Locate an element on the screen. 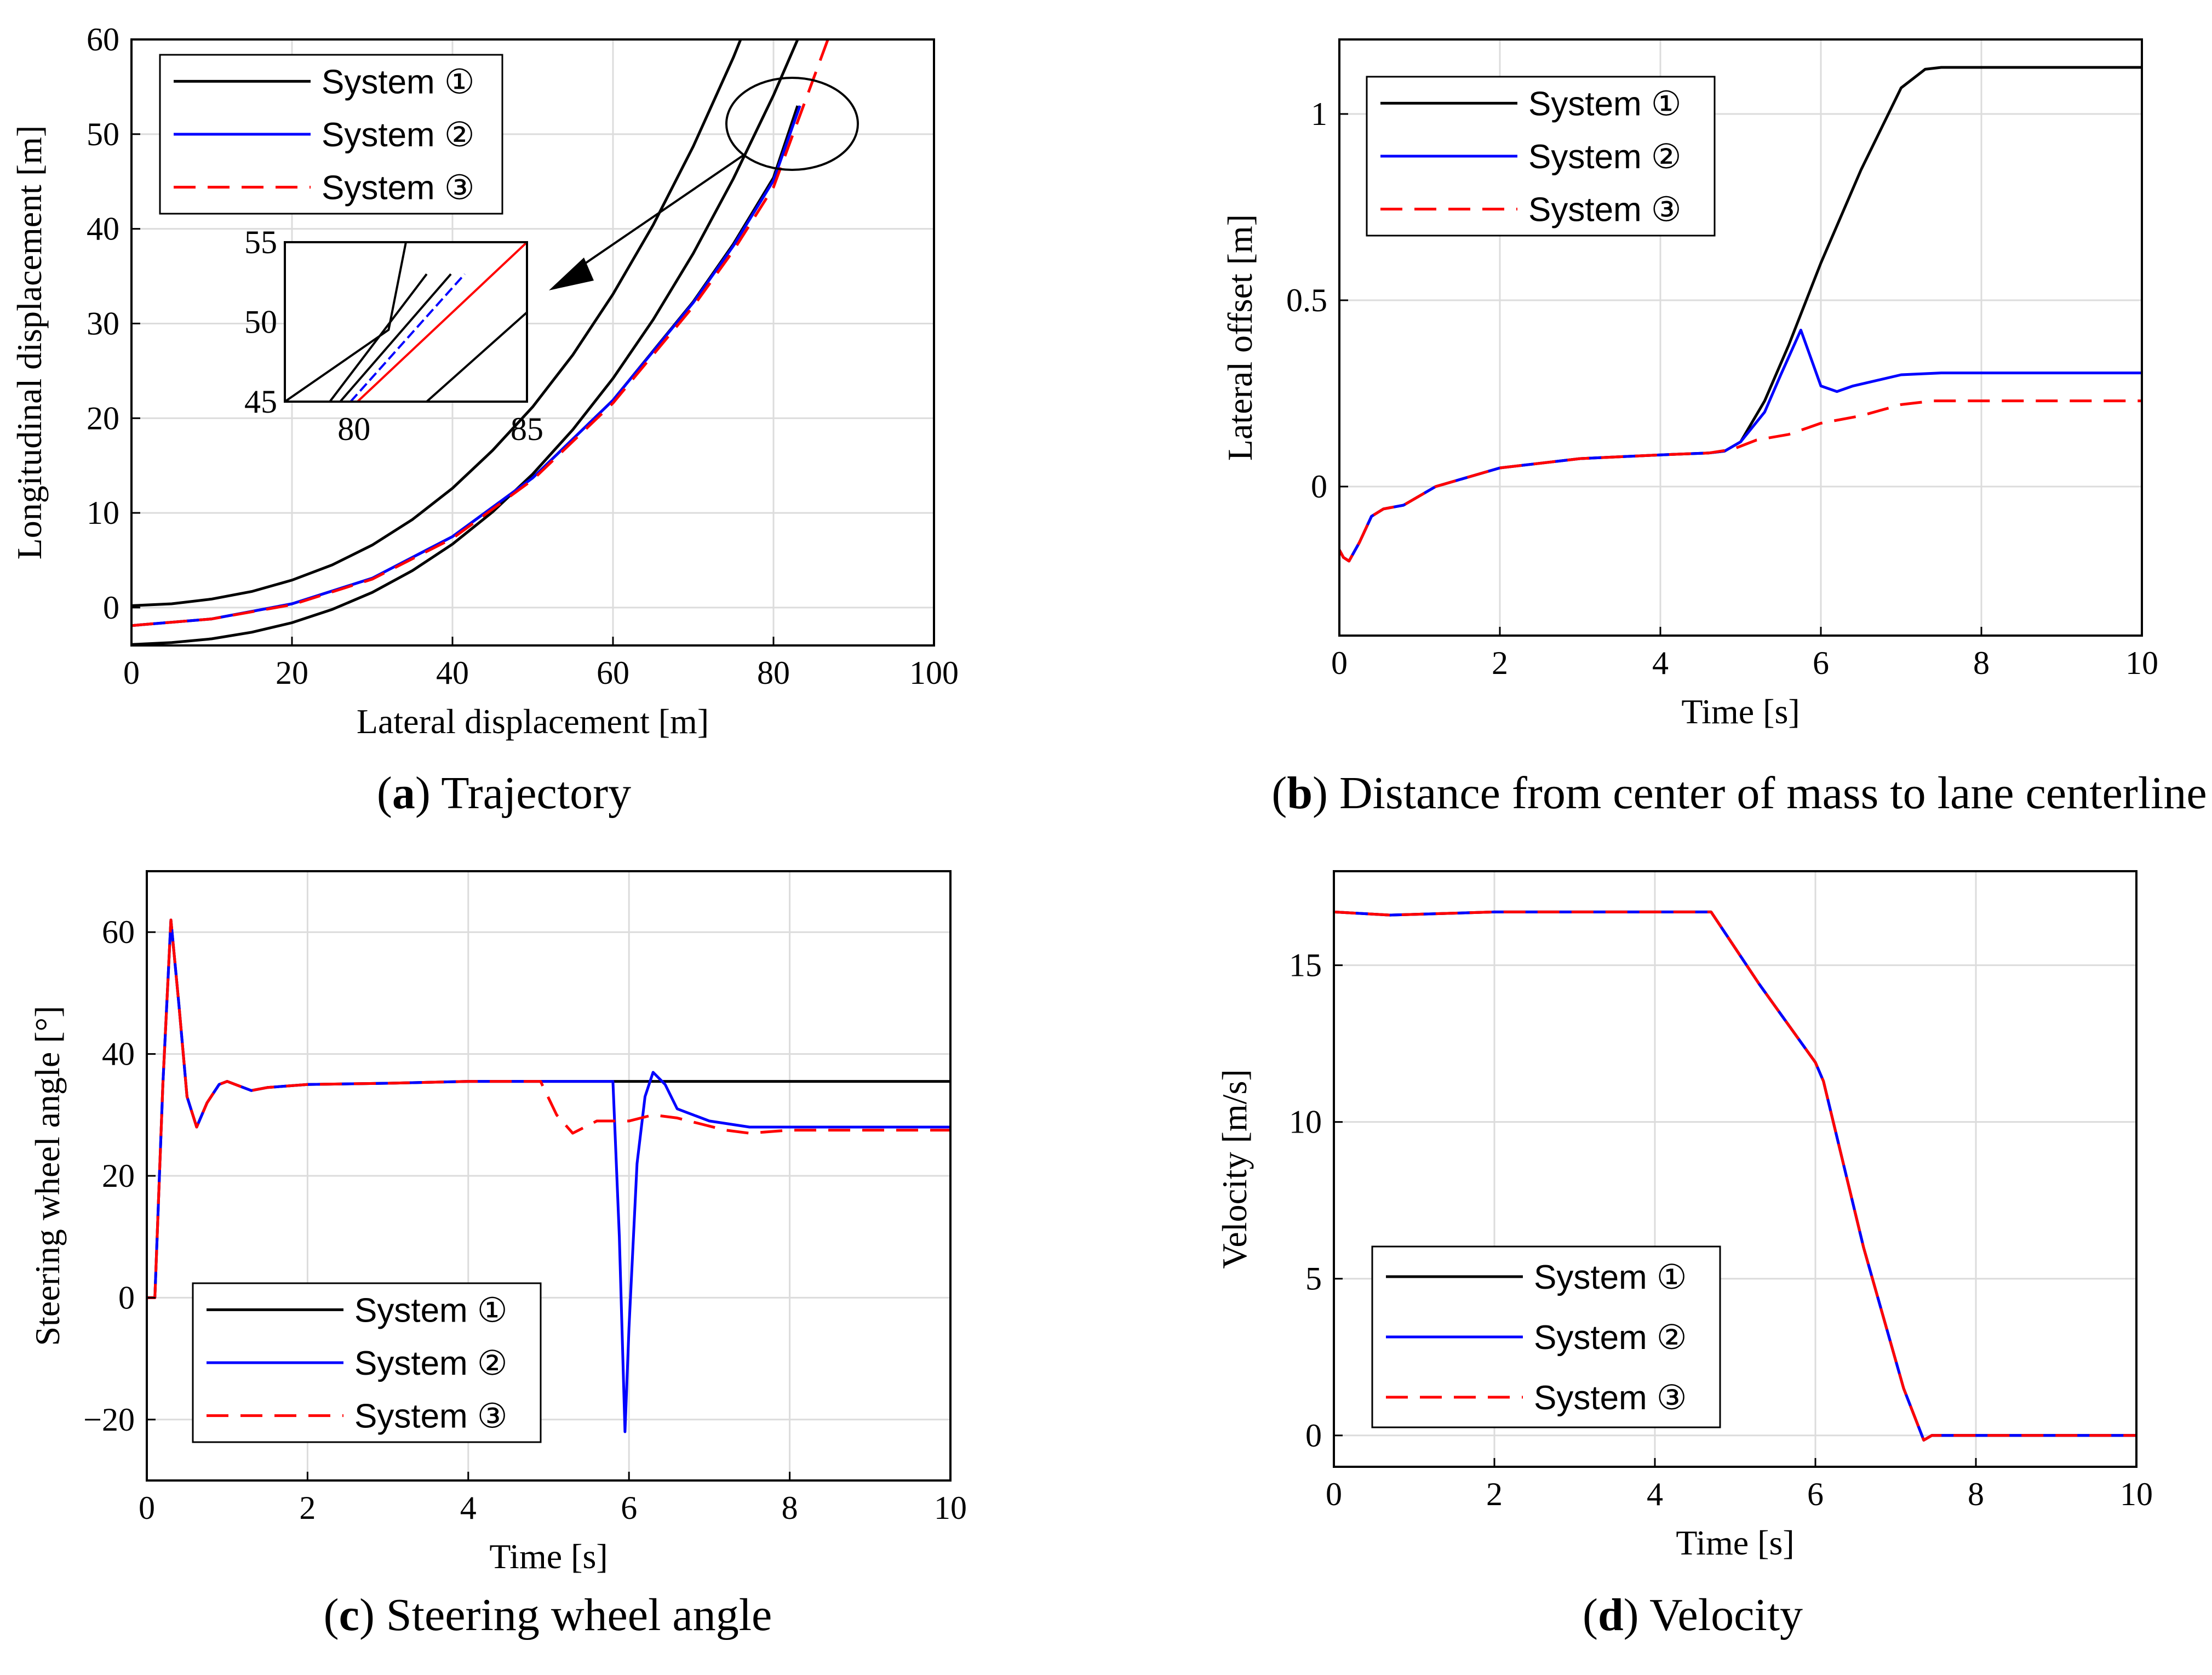  panel-caption: (c) Steering wheel angle is located at coordinates (548, 1615).